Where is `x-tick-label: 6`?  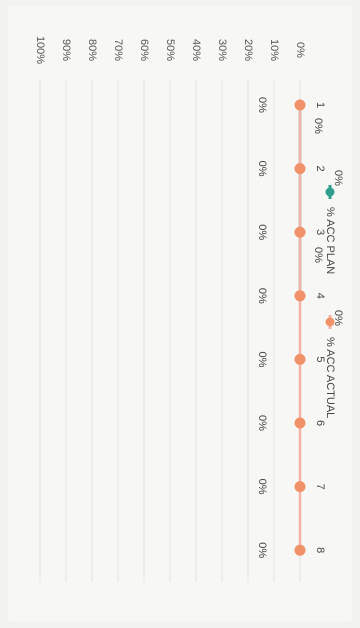 x-tick-label: 6 is located at coordinates (320, 423).